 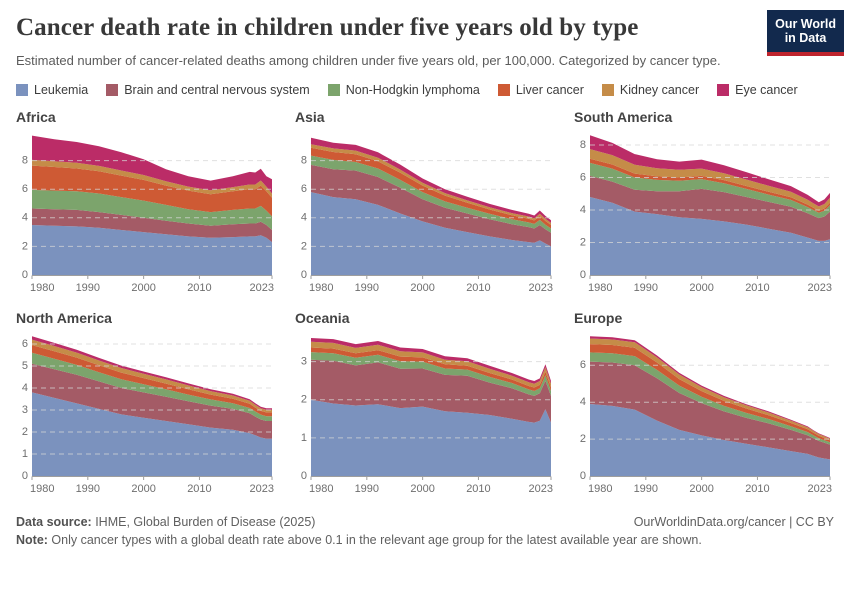 I want to click on chart-panel-south-america: South America 0 2 4 6 8 1980 1990 2000 2010 2023, so click(x=704, y=205).